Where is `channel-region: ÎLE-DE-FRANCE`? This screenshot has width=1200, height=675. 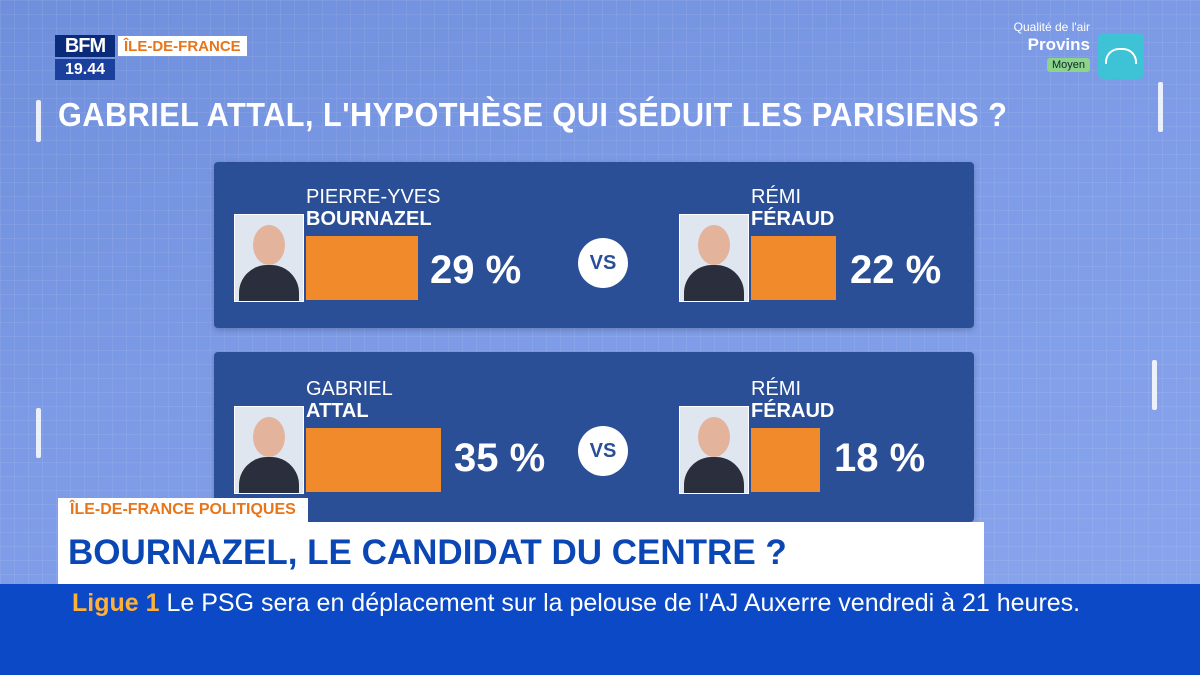
channel-region: ÎLE-DE-FRANCE is located at coordinates (182, 46).